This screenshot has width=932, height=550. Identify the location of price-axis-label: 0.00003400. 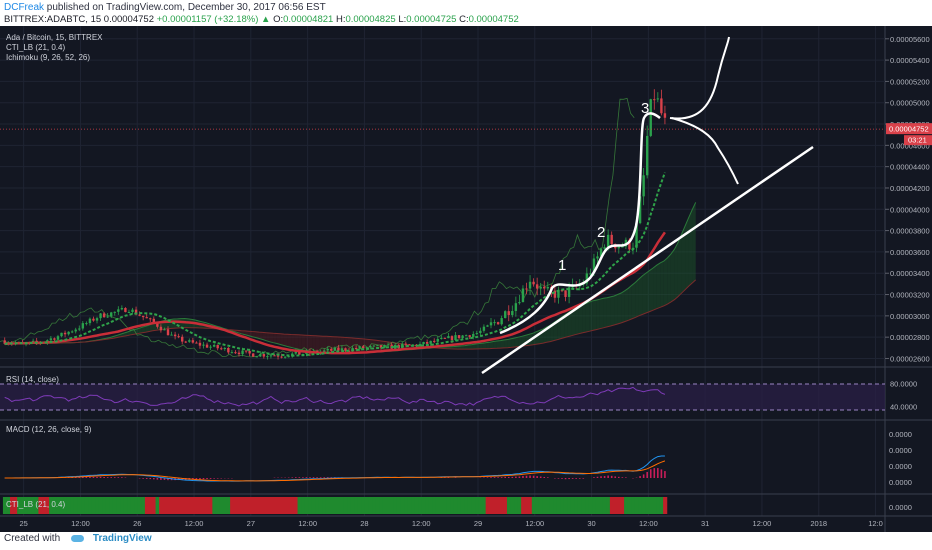
(910, 273).